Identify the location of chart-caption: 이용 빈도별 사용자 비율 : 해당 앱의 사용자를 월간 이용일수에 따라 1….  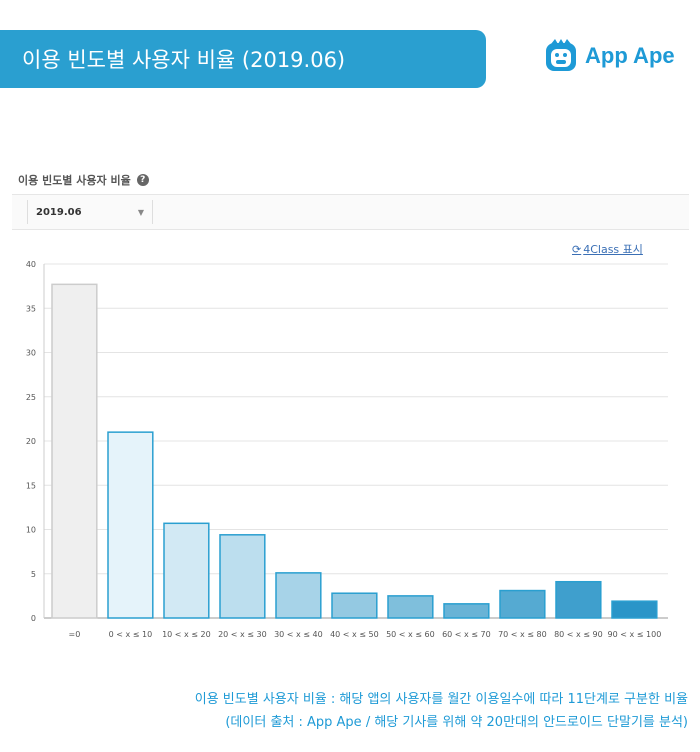
(441, 711).